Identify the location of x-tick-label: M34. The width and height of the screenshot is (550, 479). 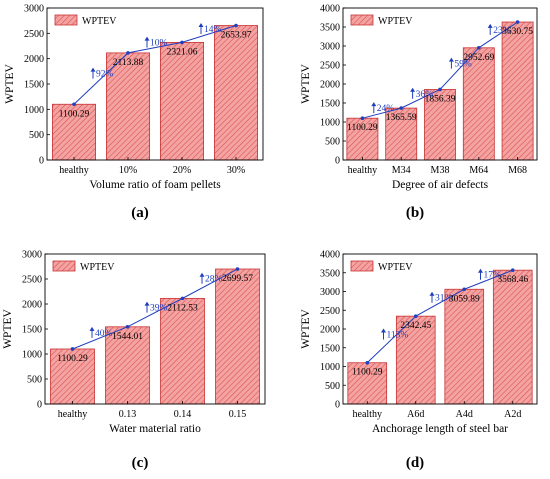
(401, 170).